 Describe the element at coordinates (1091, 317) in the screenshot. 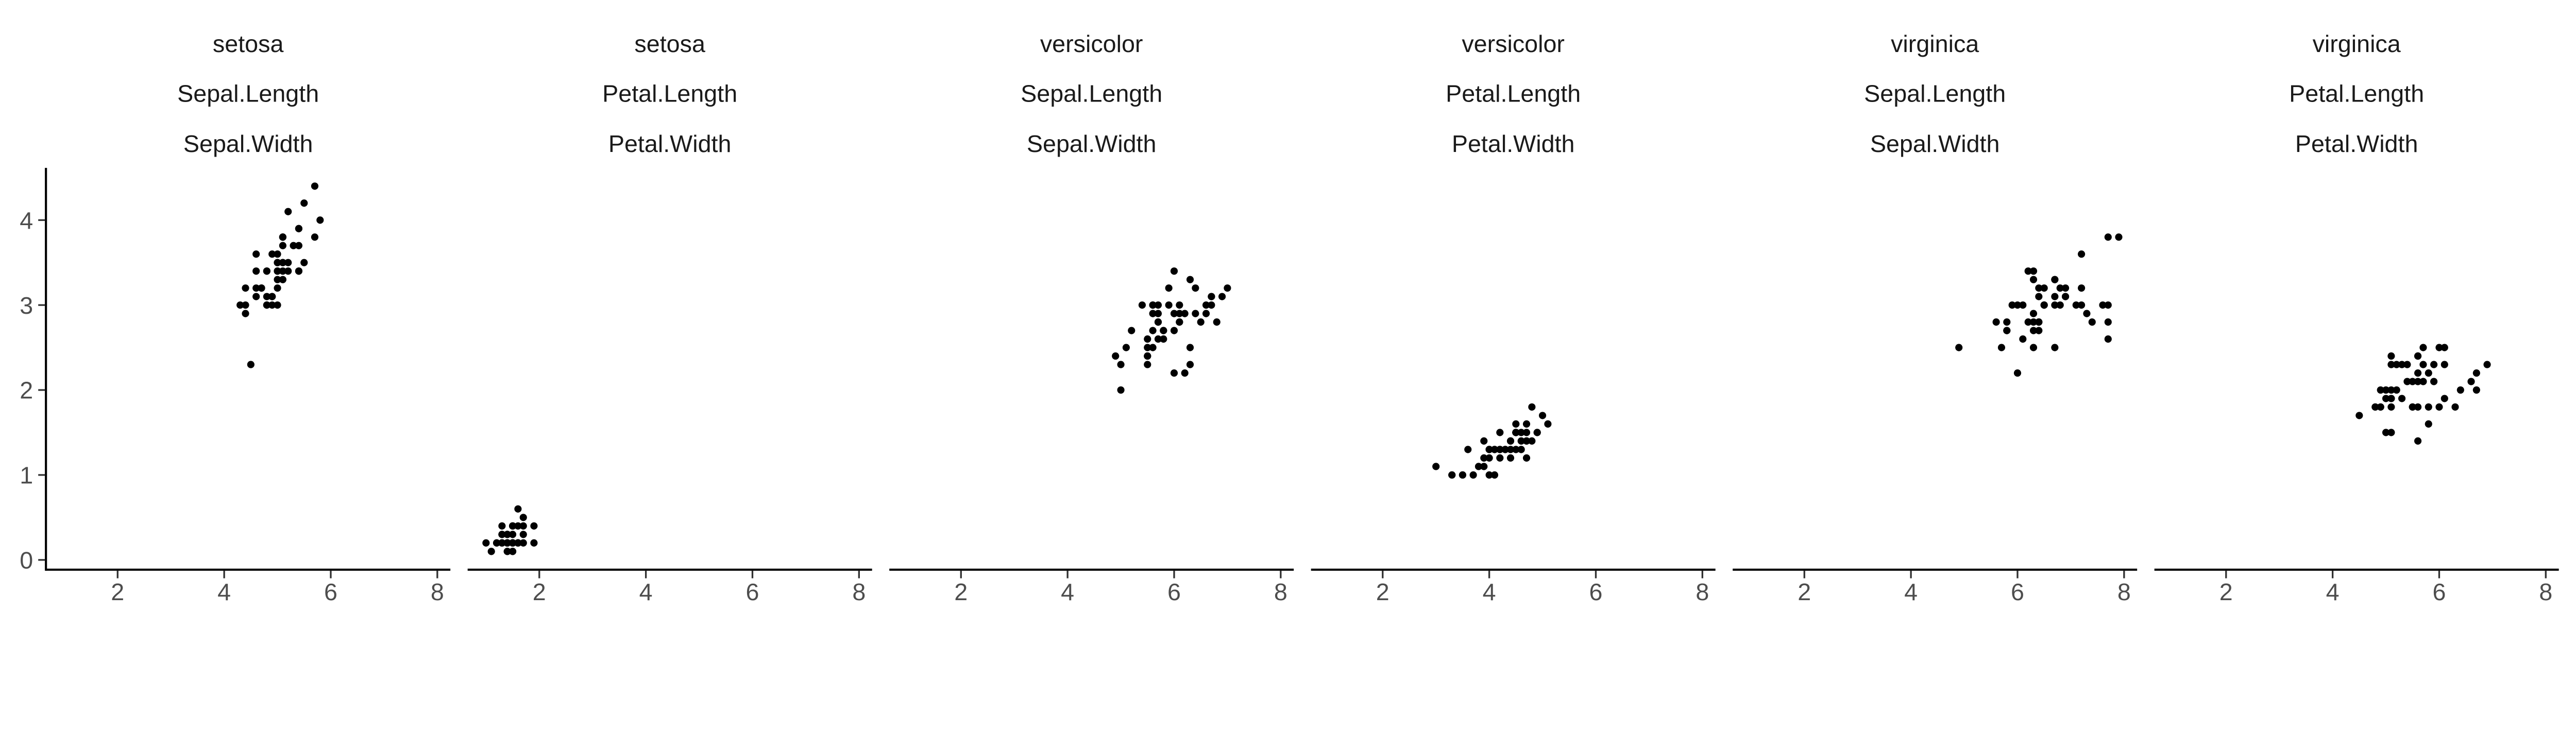

I see `facet-panel-3: versicolor Sepal.Length Sepal.Width 2 4 6 8` at that location.